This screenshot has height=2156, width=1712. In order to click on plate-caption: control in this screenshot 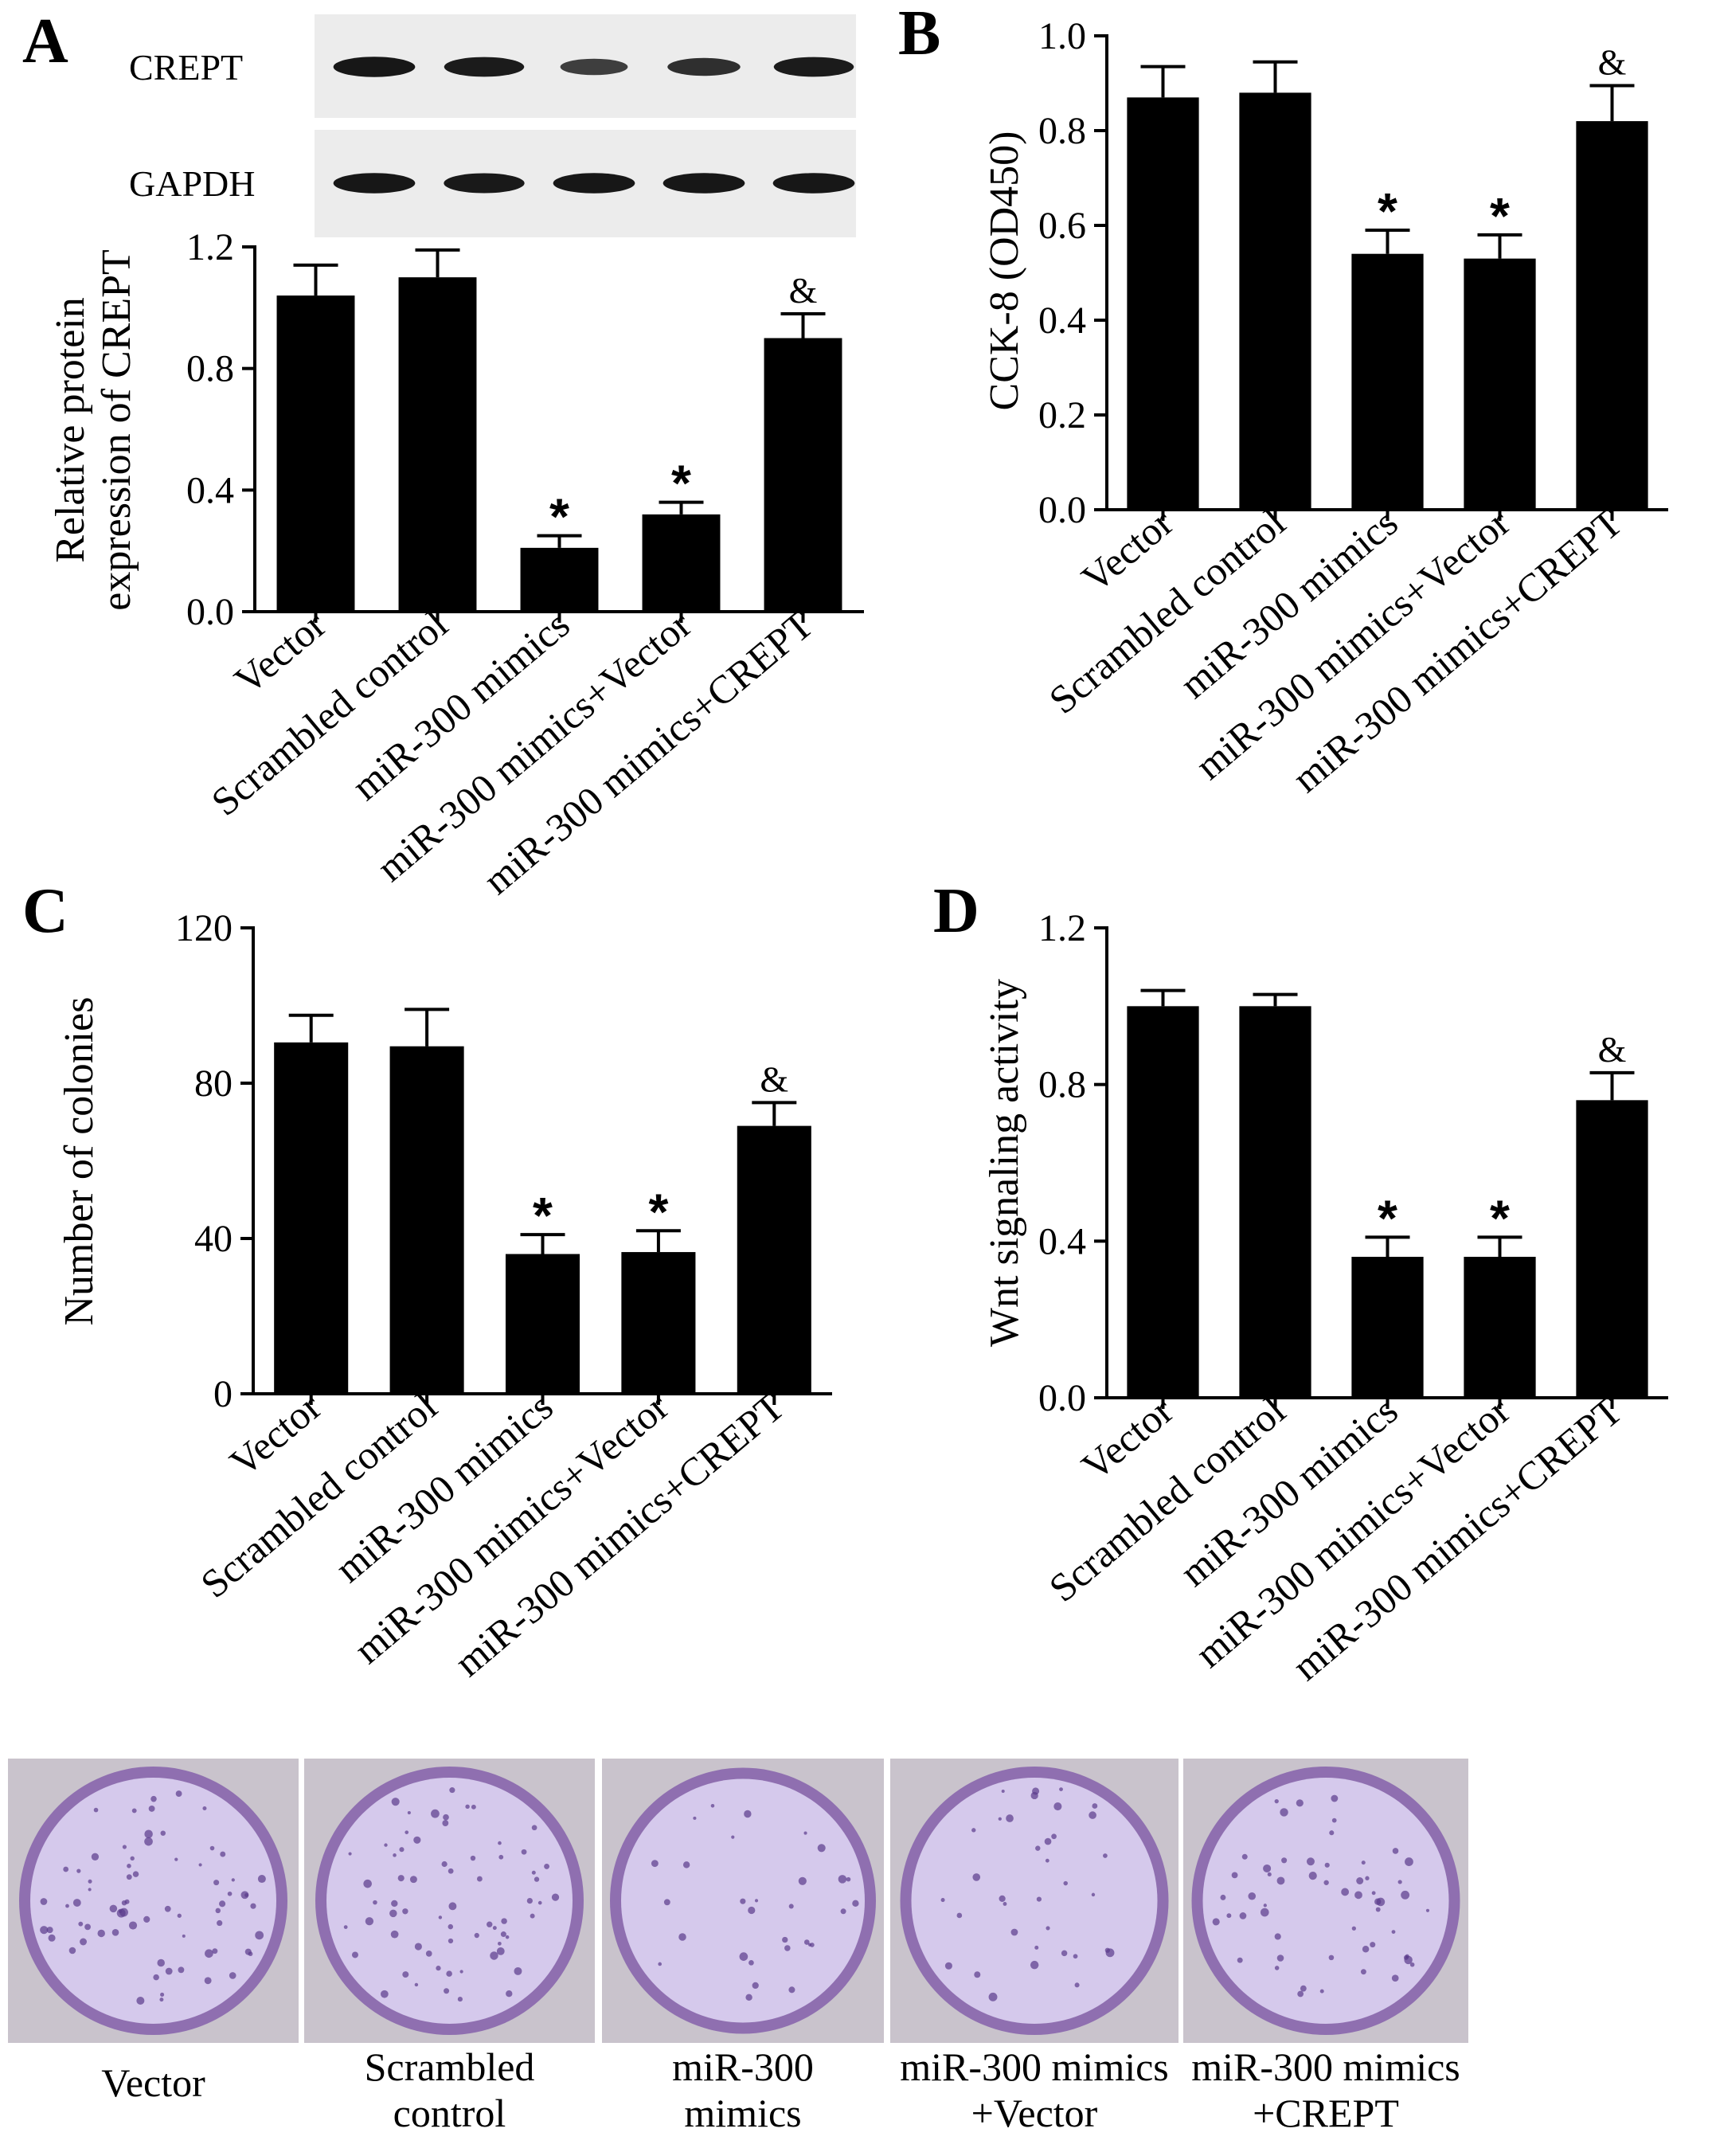, I will do `click(450, 2113)`.